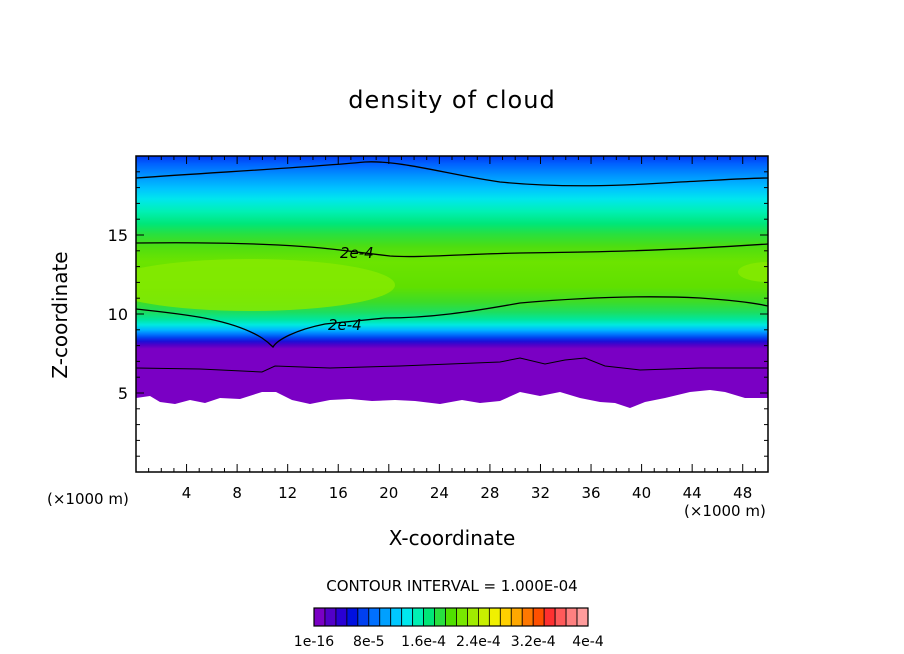 The height and width of the screenshot is (654, 904). What do you see at coordinates (452, 322) in the screenshot?
I see `contour-line-2e-4-lower` at bounding box center [452, 322].